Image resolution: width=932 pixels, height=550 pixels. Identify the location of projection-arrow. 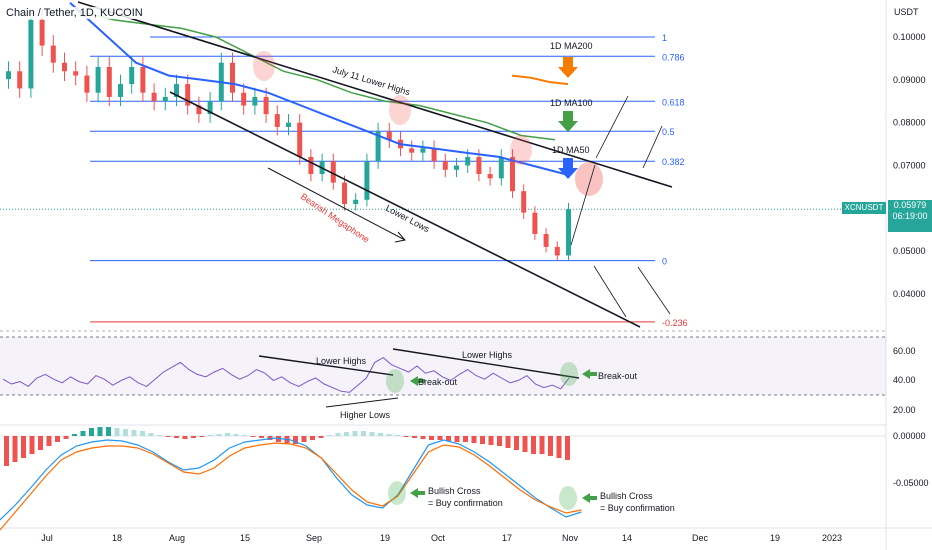
(612, 127).